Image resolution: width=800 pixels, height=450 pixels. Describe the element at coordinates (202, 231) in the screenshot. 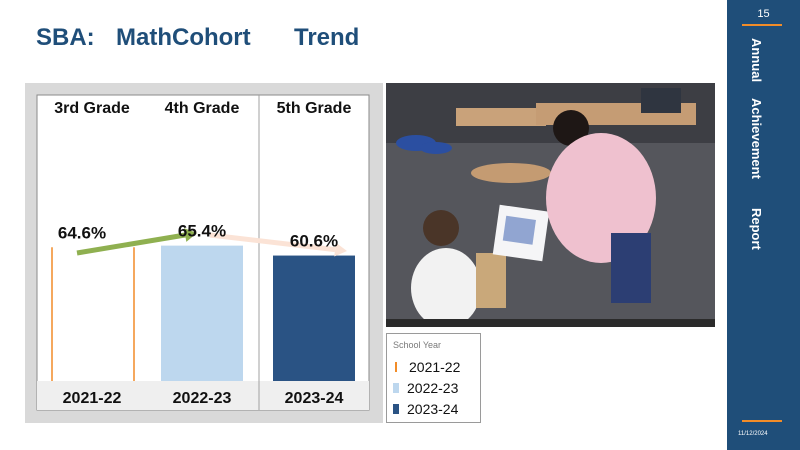

I see `data-label: 65.4%` at that location.